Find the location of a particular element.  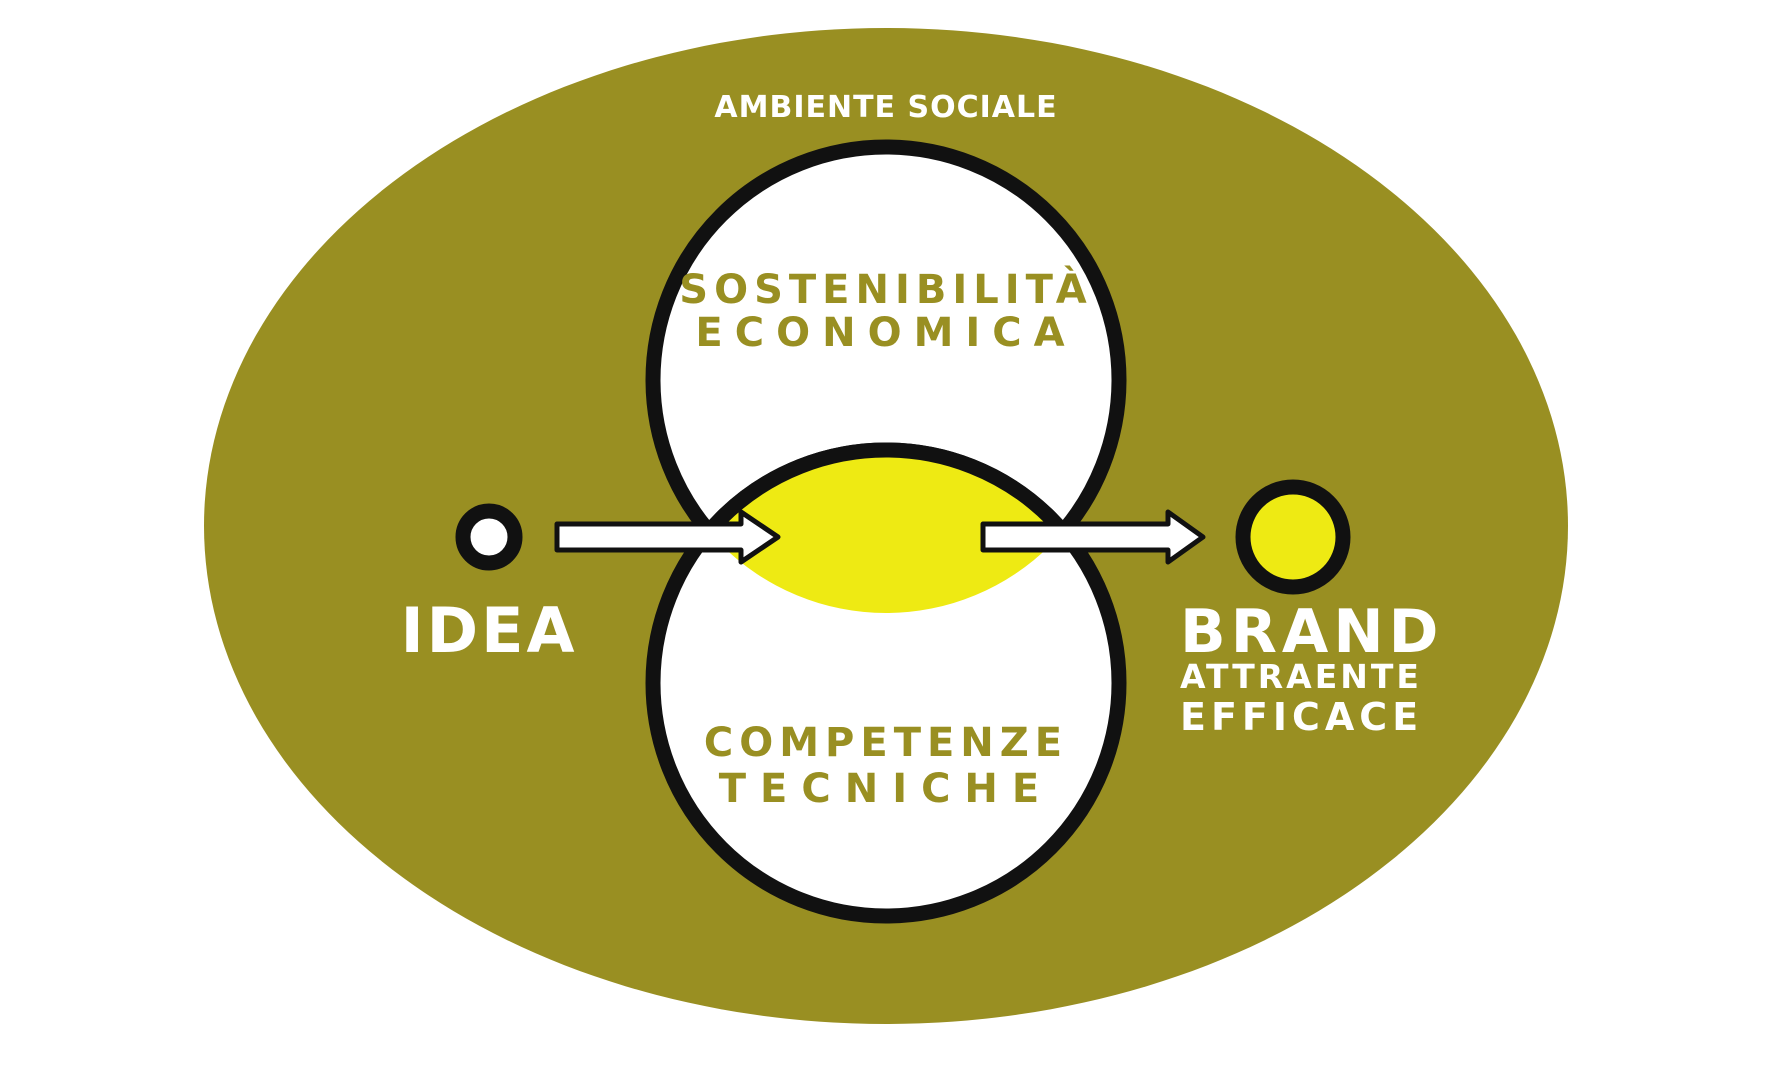

social-environment-label: AMBIENTE SOCIALE is located at coordinates (885, 107).